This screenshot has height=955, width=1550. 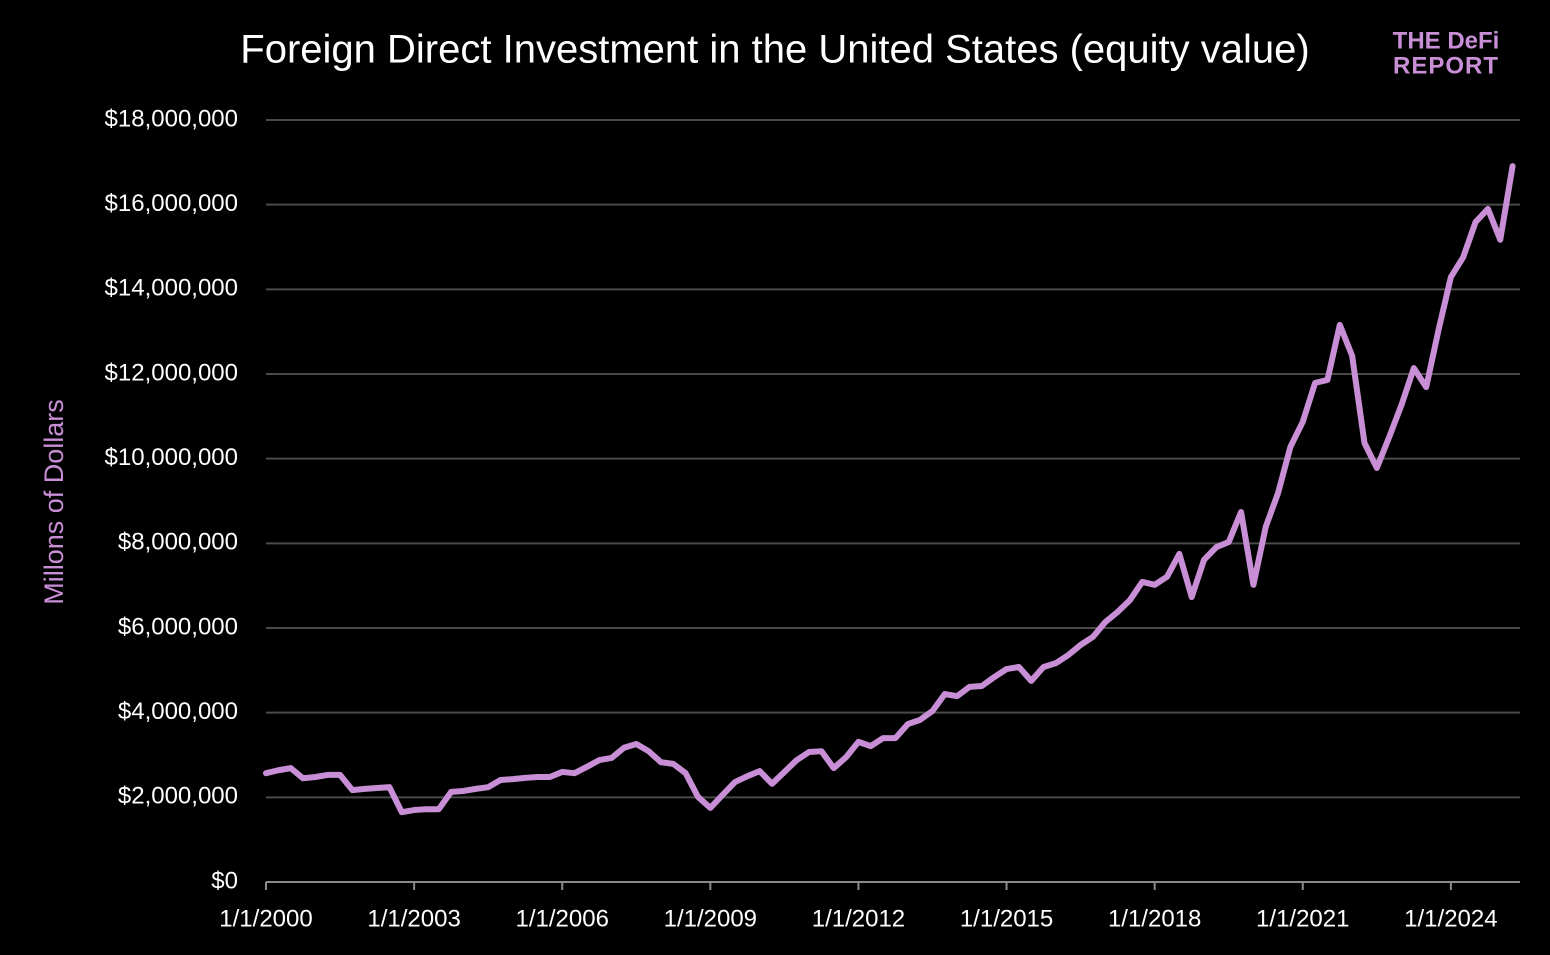 I want to click on y-tick-label: $8,000,000, so click(x=178, y=542).